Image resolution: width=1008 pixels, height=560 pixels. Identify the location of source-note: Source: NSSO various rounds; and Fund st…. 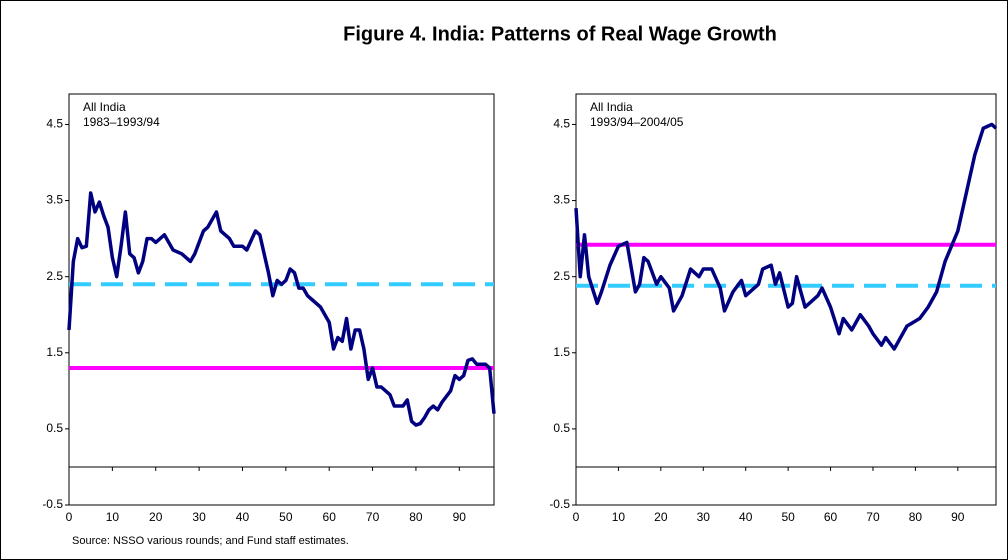
(210, 541).